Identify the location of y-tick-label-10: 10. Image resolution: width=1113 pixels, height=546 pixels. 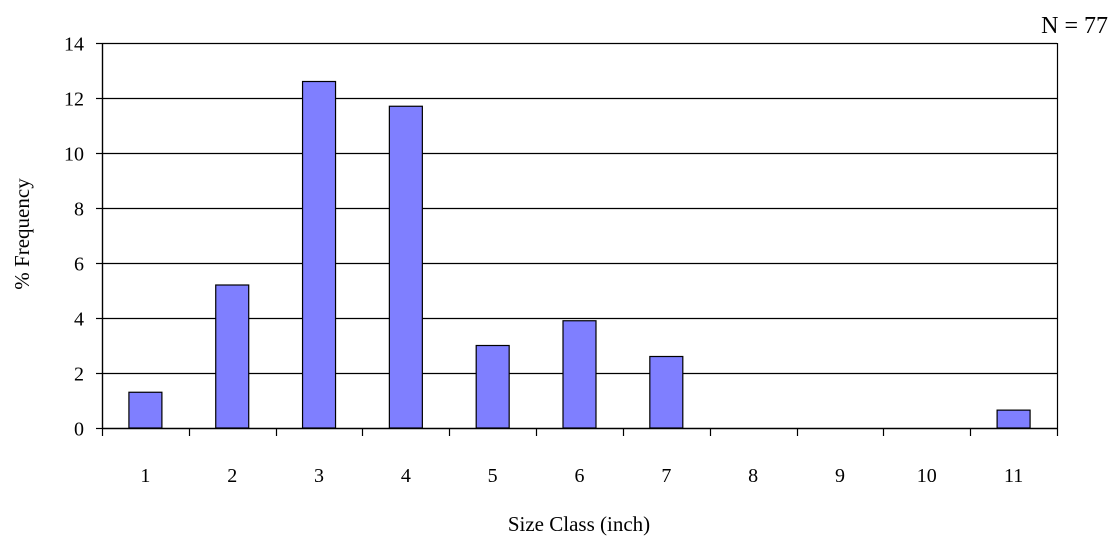
(74, 155).